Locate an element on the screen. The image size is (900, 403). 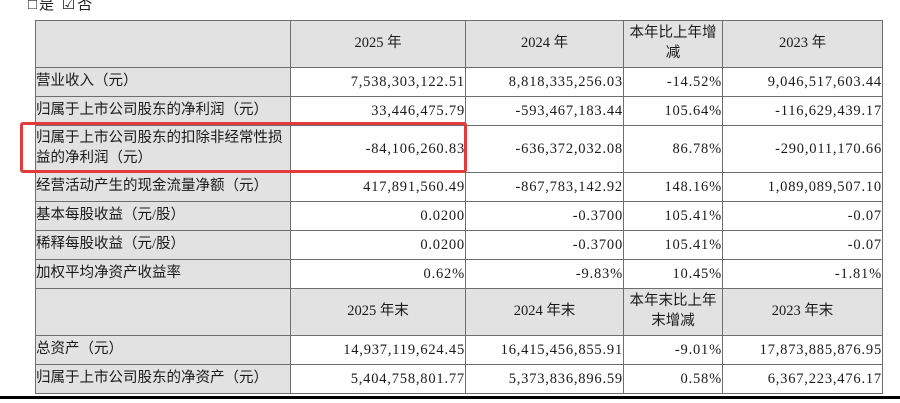
row-label: 归属于上市公司股东的净资产（元） is located at coordinates (163, 379).